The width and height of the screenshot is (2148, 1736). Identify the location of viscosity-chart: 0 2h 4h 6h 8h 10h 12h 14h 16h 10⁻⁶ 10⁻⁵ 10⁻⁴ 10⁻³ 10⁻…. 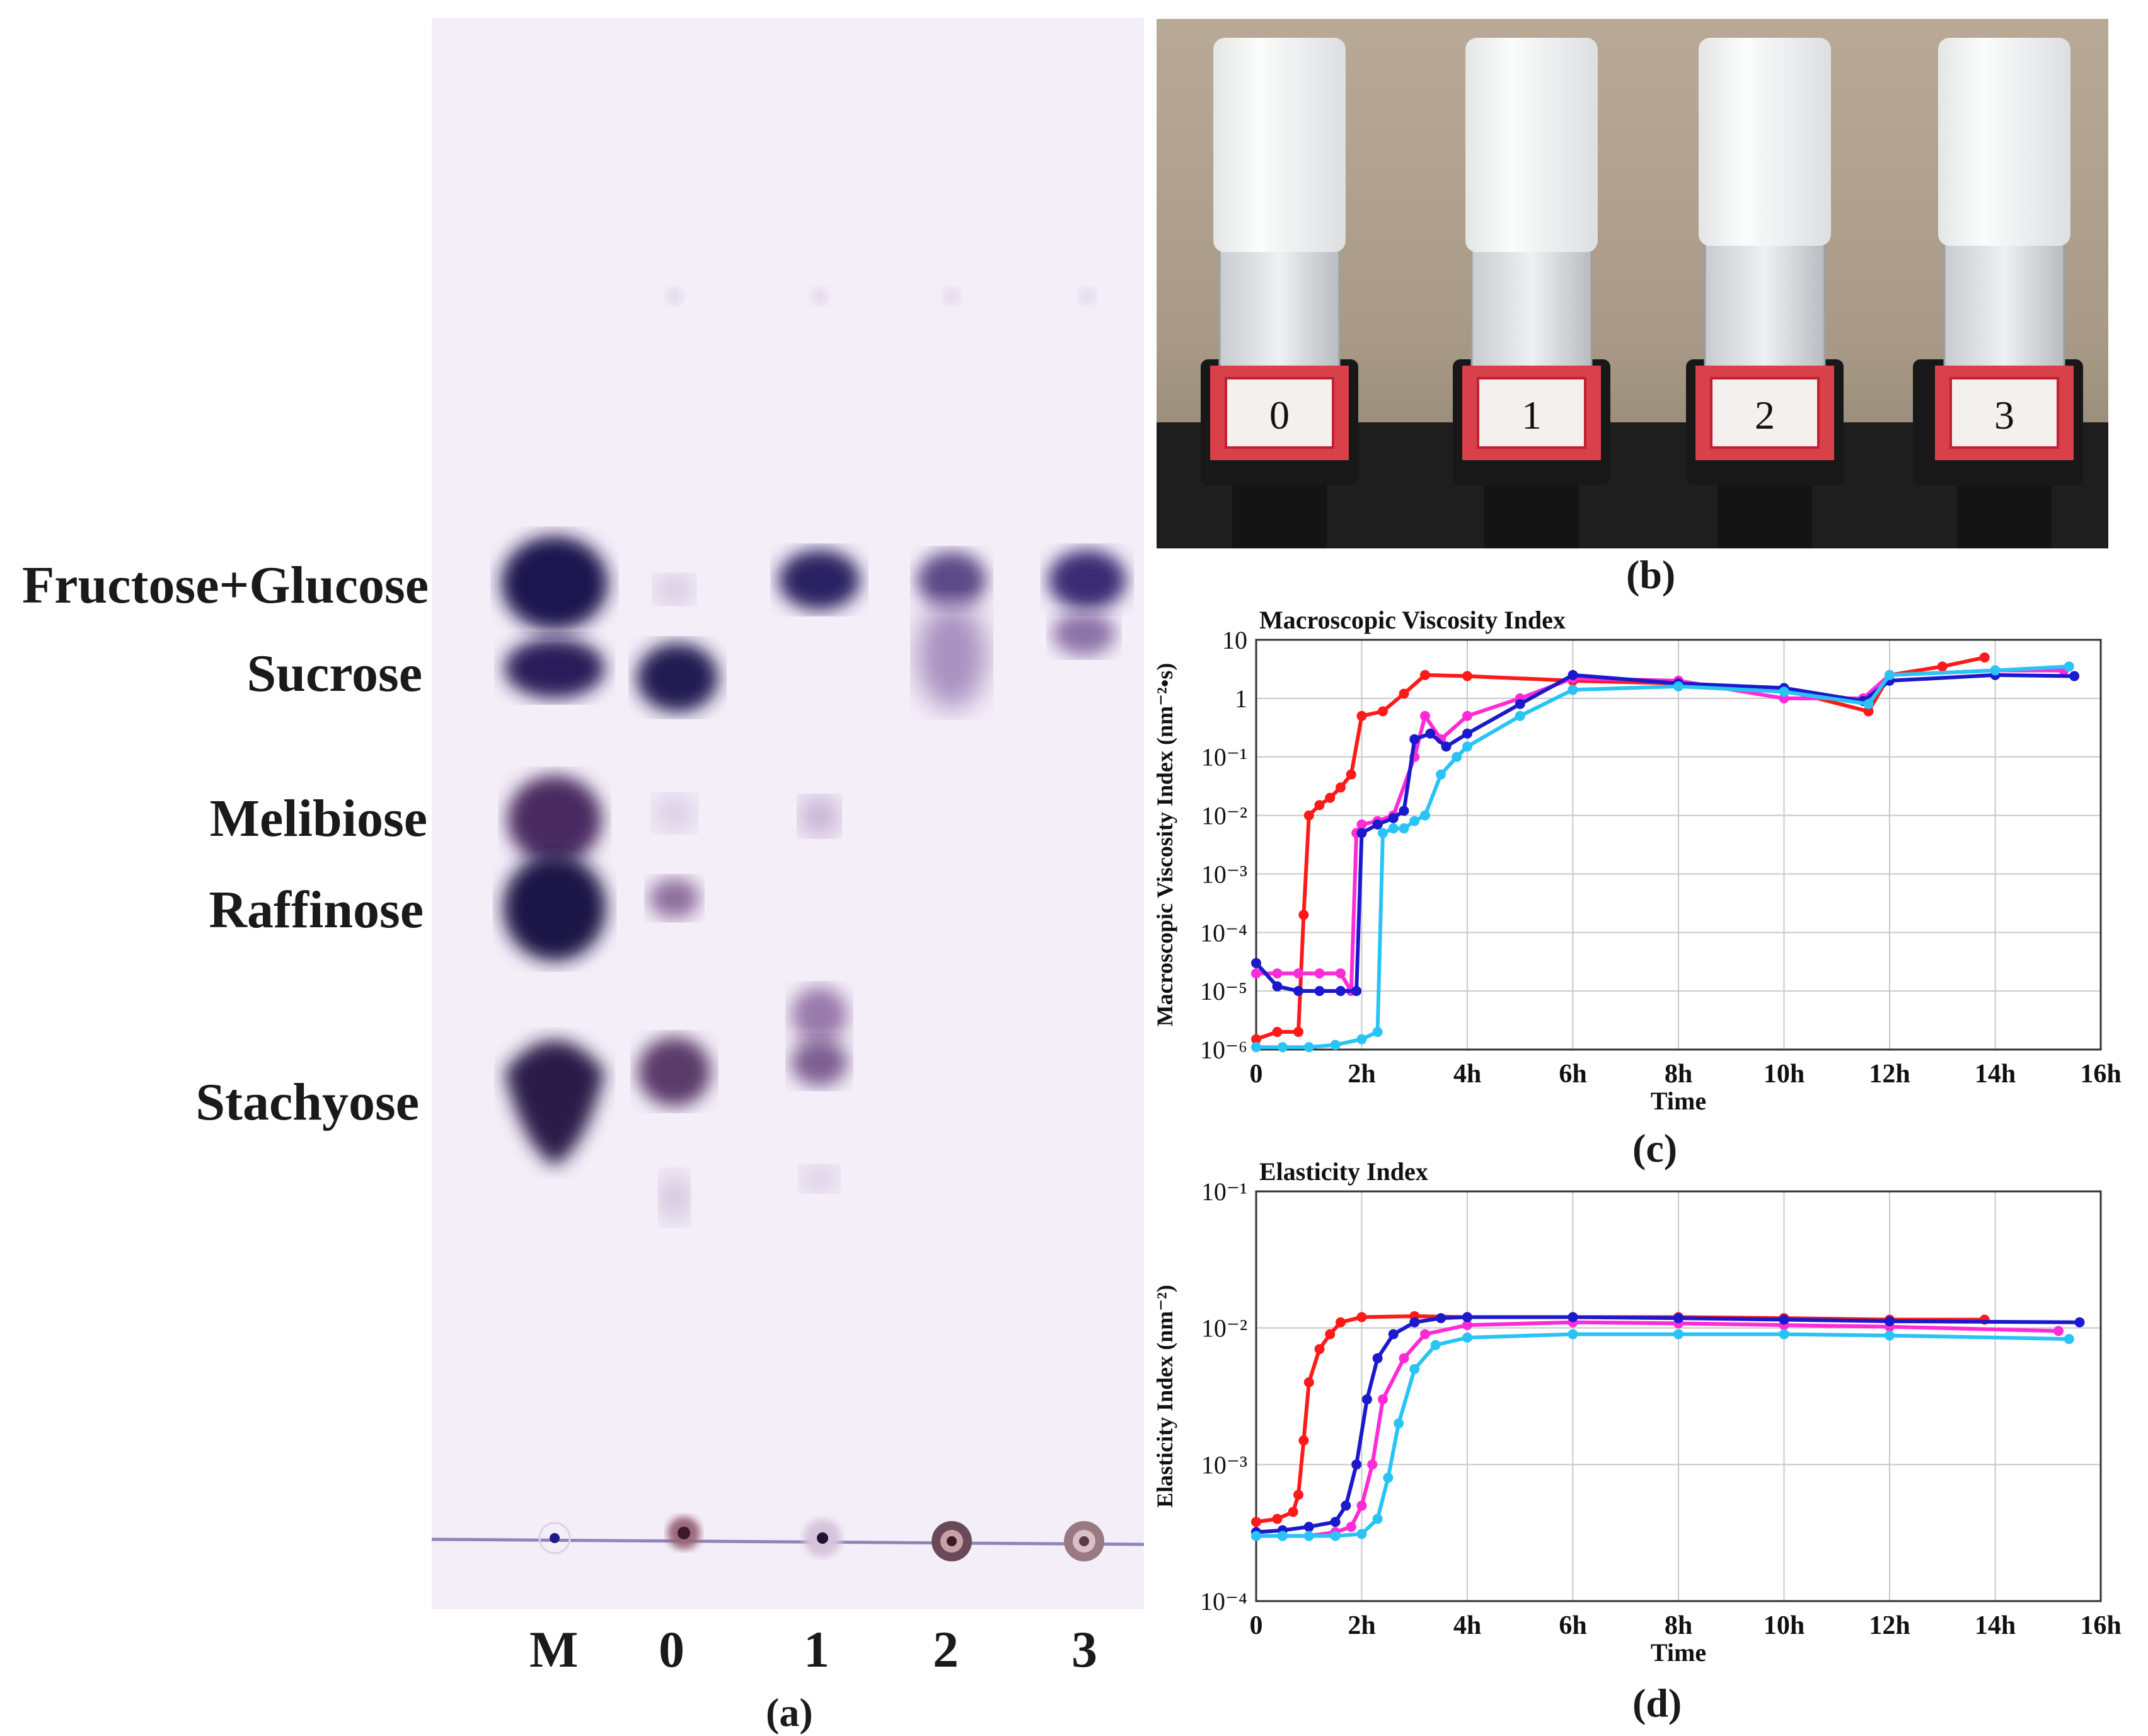
(1637, 861).